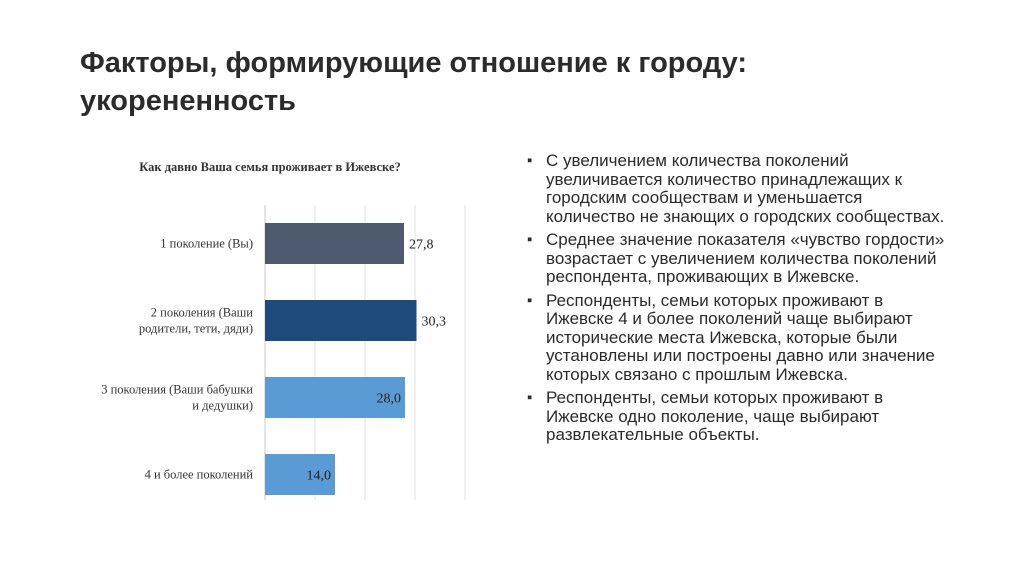 The image size is (1024, 574). Describe the element at coordinates (413, 63) in the screenshot. I see `slide-title-line-1: Факторы, формирующие отношение к городу:` at that location.